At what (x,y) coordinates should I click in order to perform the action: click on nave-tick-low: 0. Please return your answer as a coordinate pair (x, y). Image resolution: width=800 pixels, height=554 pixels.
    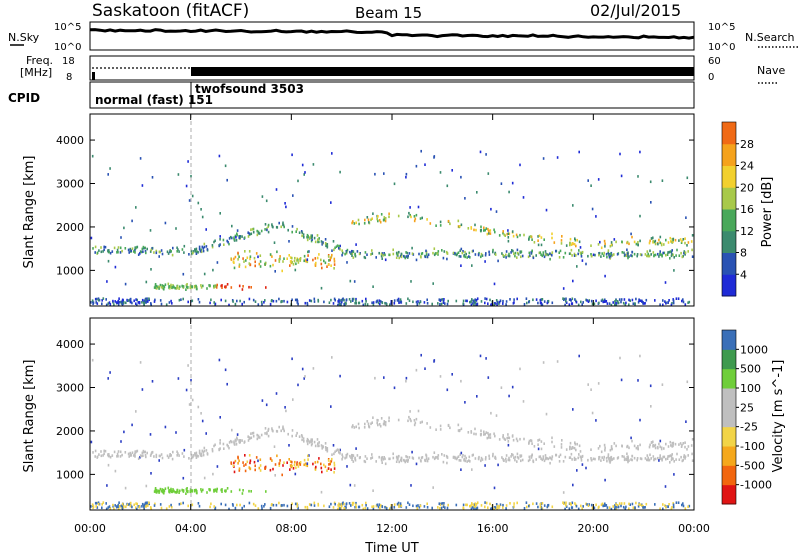
    Looking at the image, I should click on (711, 77).